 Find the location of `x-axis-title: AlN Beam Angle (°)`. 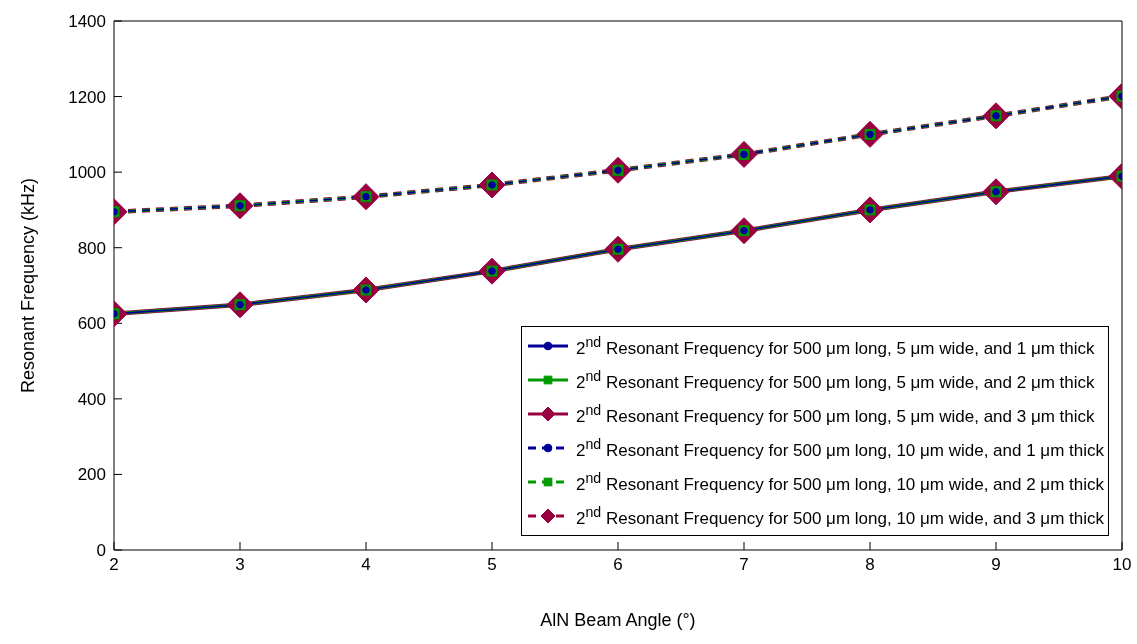

x-axis-title: AlN Beam Angle (°) is located at coordinates (618, 620).